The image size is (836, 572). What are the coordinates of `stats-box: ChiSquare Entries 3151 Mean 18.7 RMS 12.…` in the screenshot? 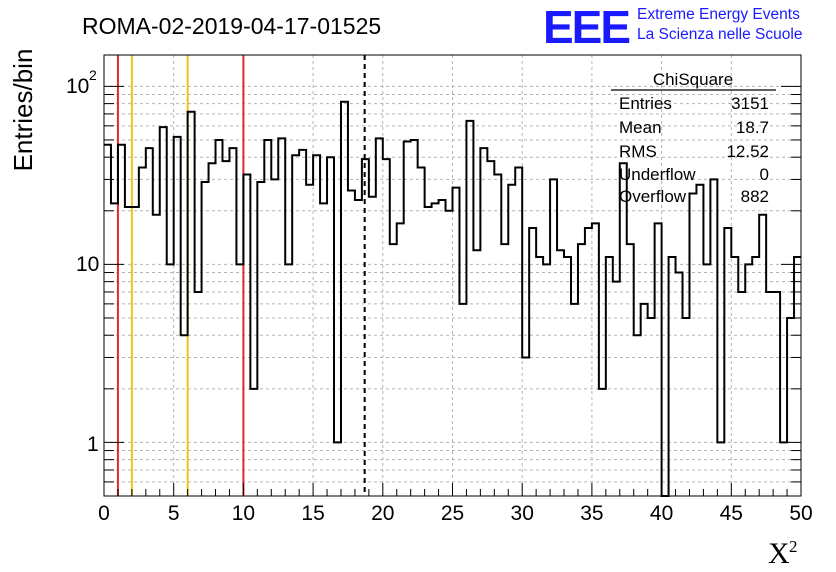 It's located at (693, 138).